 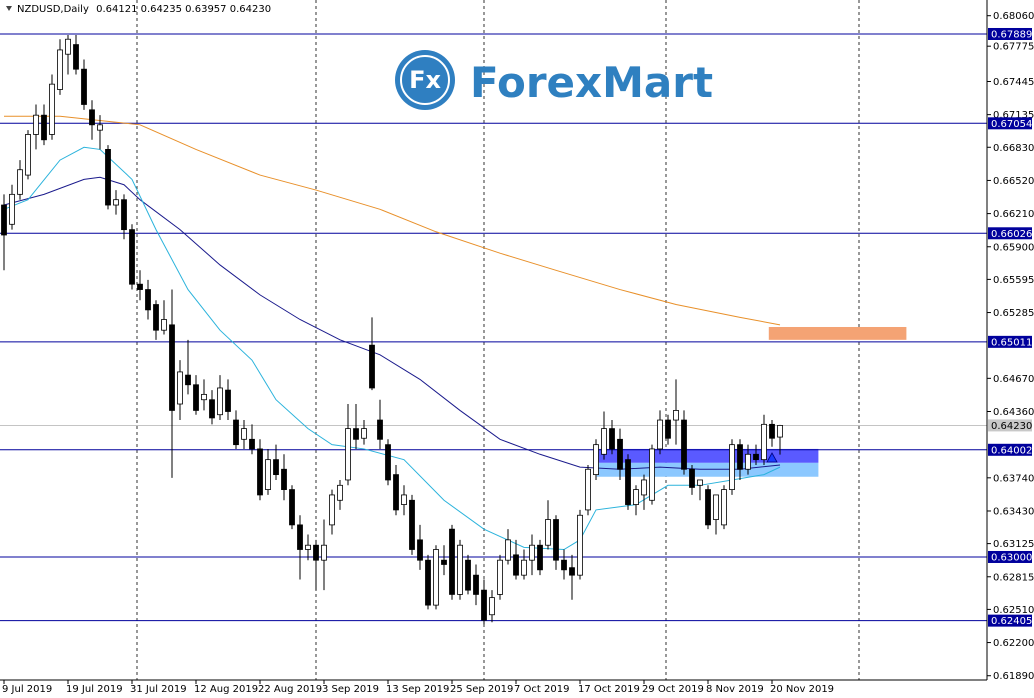 What do you see at coordinates (609, 689) in the screenshot?
I see `x-tick-label: 17 Oct 2019` at bounding box center [609, 689].